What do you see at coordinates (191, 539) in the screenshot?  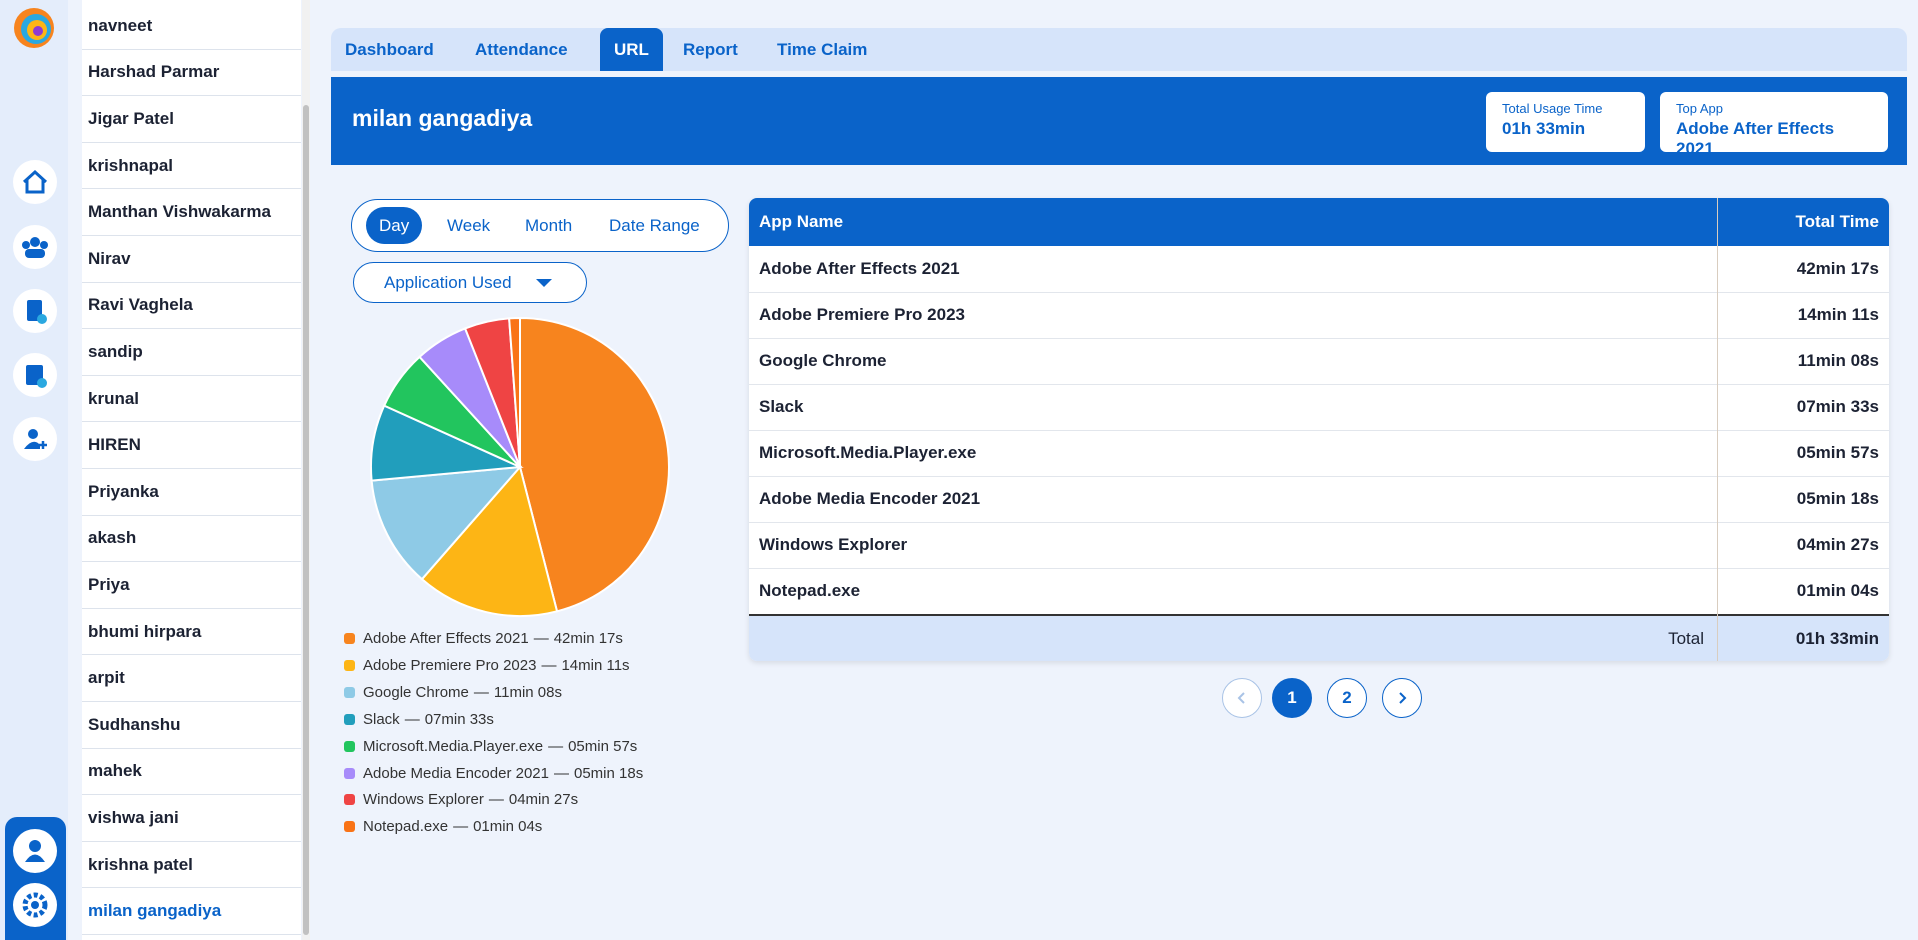 I see `user-item: akash` at bounding box center [191, 539].